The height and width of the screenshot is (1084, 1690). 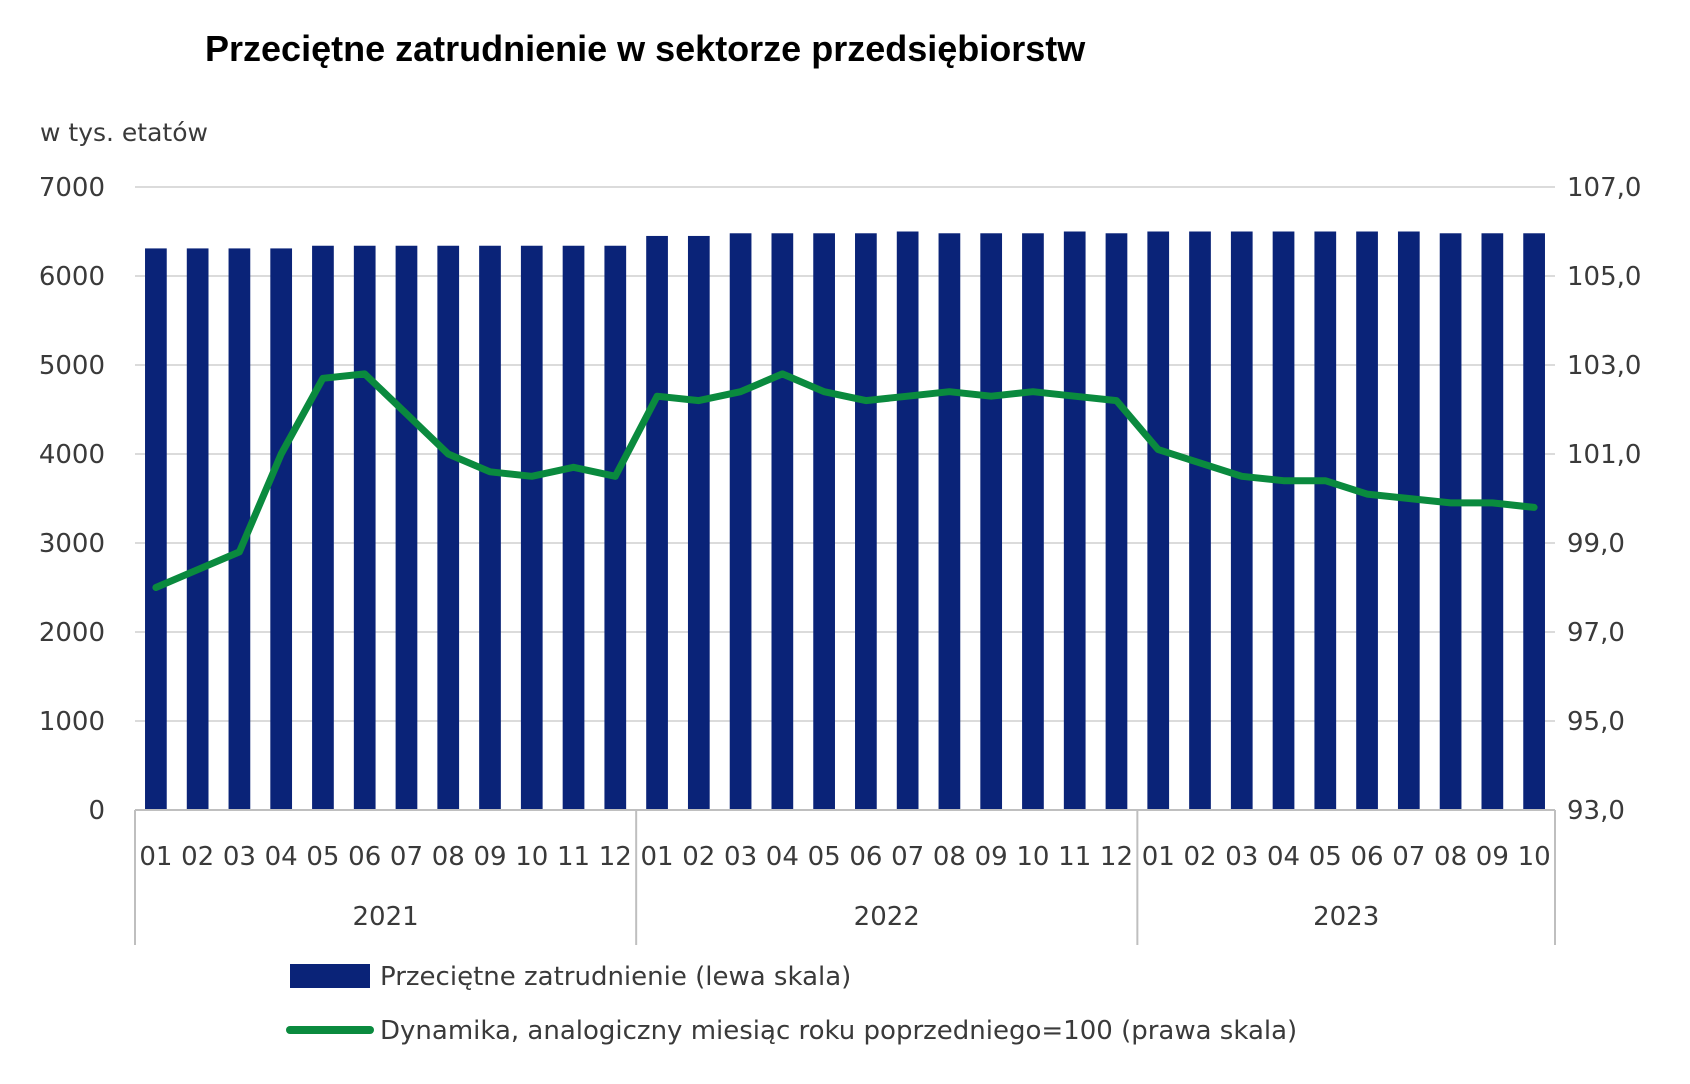 What do you see at coordinates (330, 976) in the screenshot?
I see `legend-swatch-bars` at bounding box center [330, 976].